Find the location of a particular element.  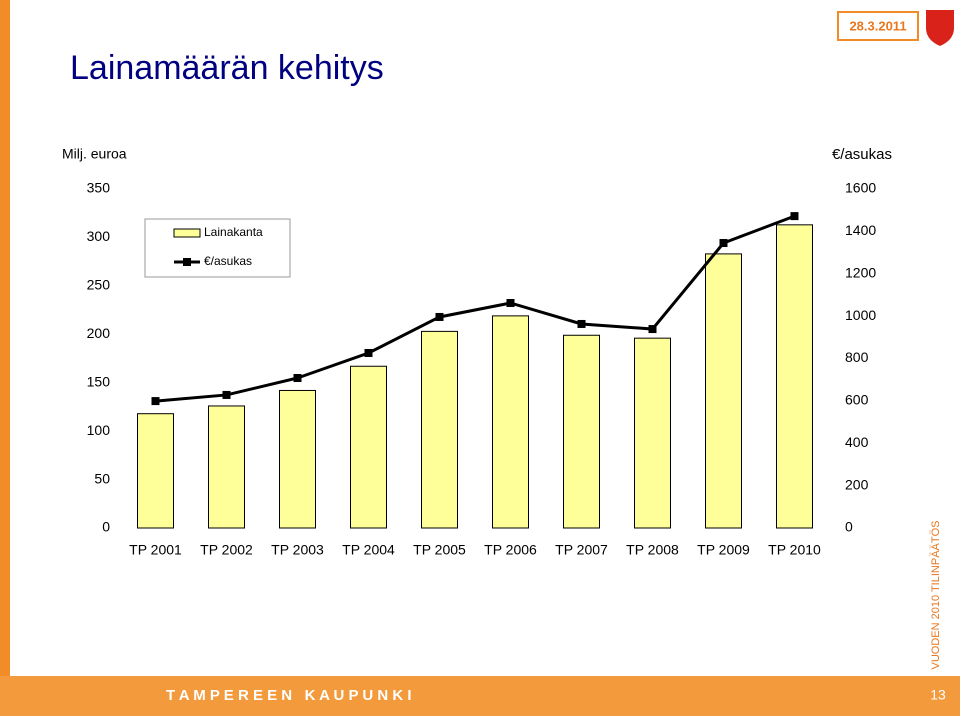

y-tick-label: 50 is located at coordinates (102, 478).